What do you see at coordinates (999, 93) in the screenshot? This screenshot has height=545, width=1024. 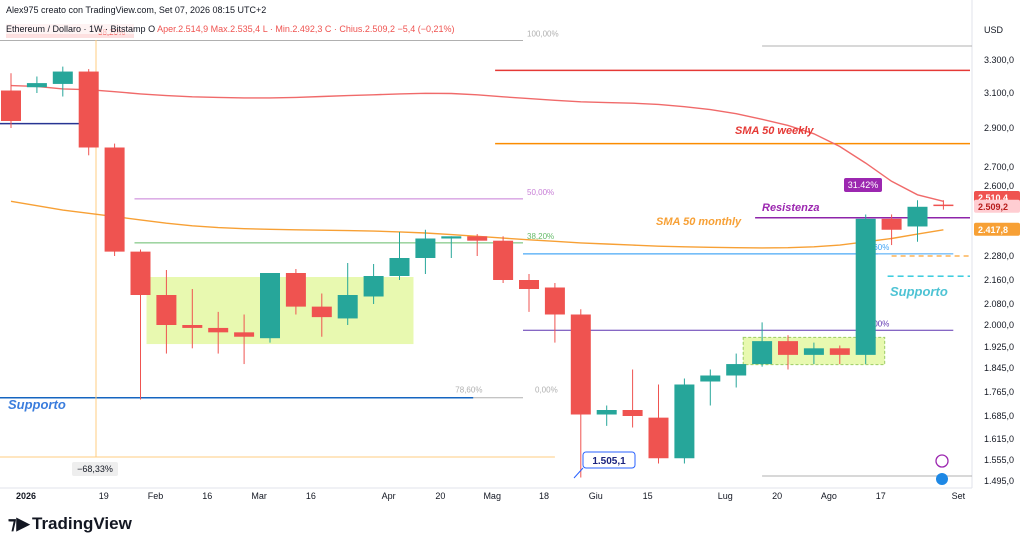 I see `y-tick-label: 3.100,0` at bounding box center [999, 93].